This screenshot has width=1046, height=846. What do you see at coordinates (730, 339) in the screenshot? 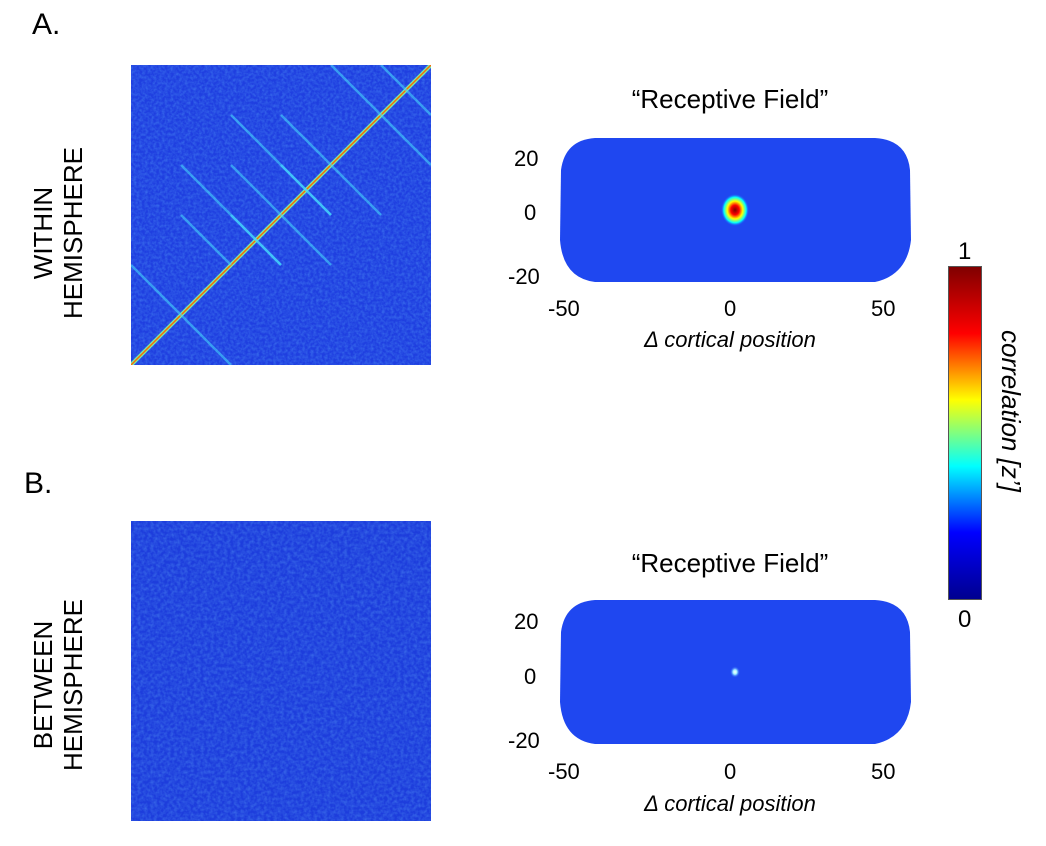
I see `rf-a-xlabel: Δ cortical position` at bounding box center [730, 339].